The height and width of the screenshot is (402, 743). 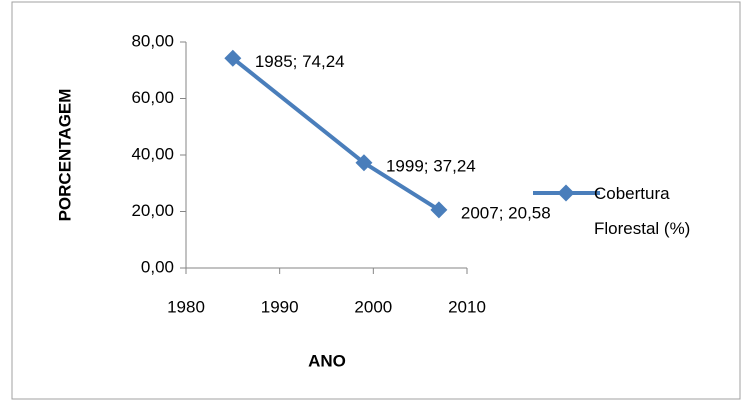 What do you see at coordinates (152, 97) in the screenshot?
I see `y-tick-label: 60,00` at bounding box center [152, 97].